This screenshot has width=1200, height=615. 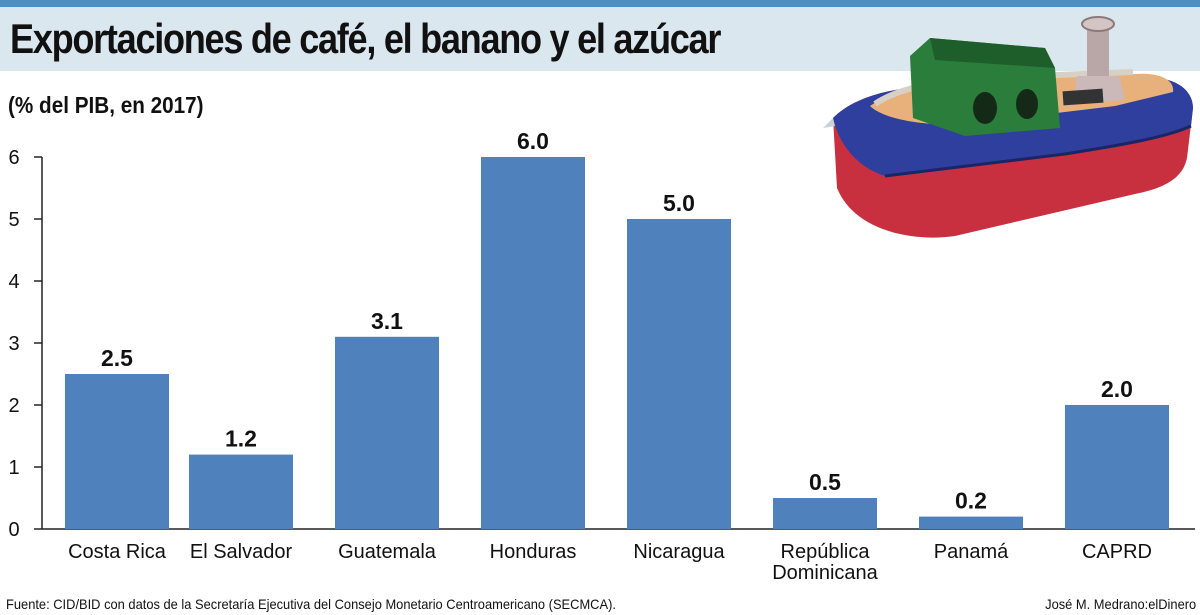 What do you see at coordinates (13, 406) in the screenshot?
I see `y-tick-label: 2` at bounding box center [13, 406].